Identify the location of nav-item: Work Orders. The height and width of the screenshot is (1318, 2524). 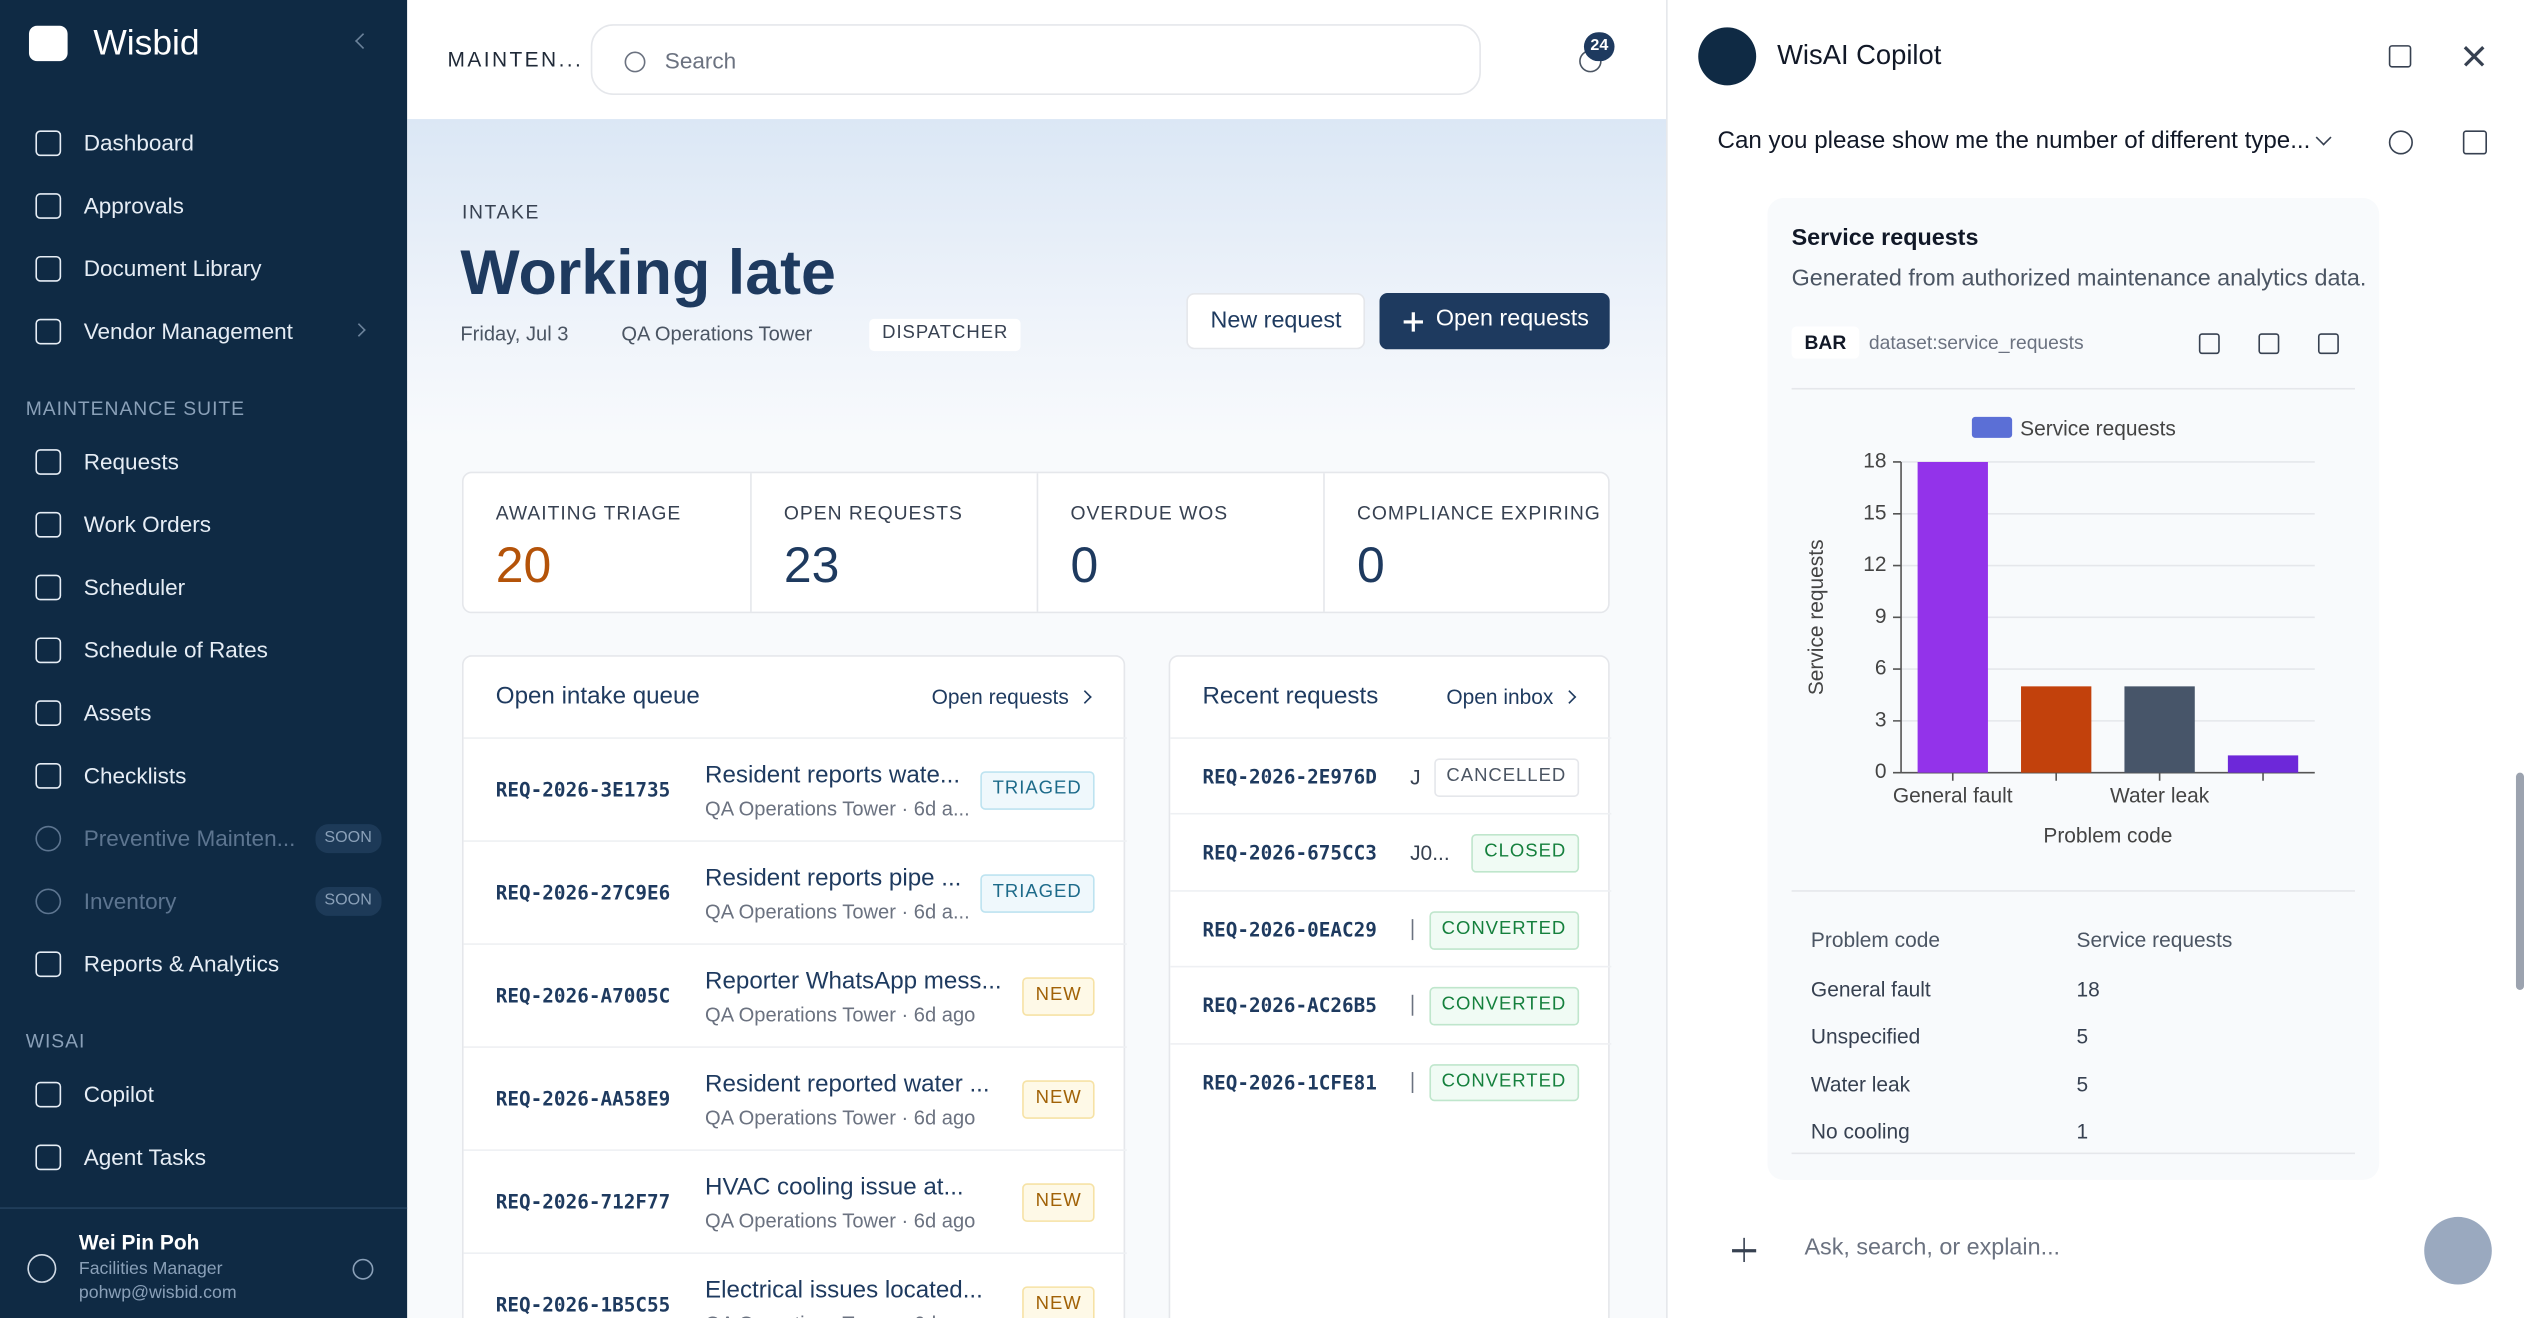
(203, 525).